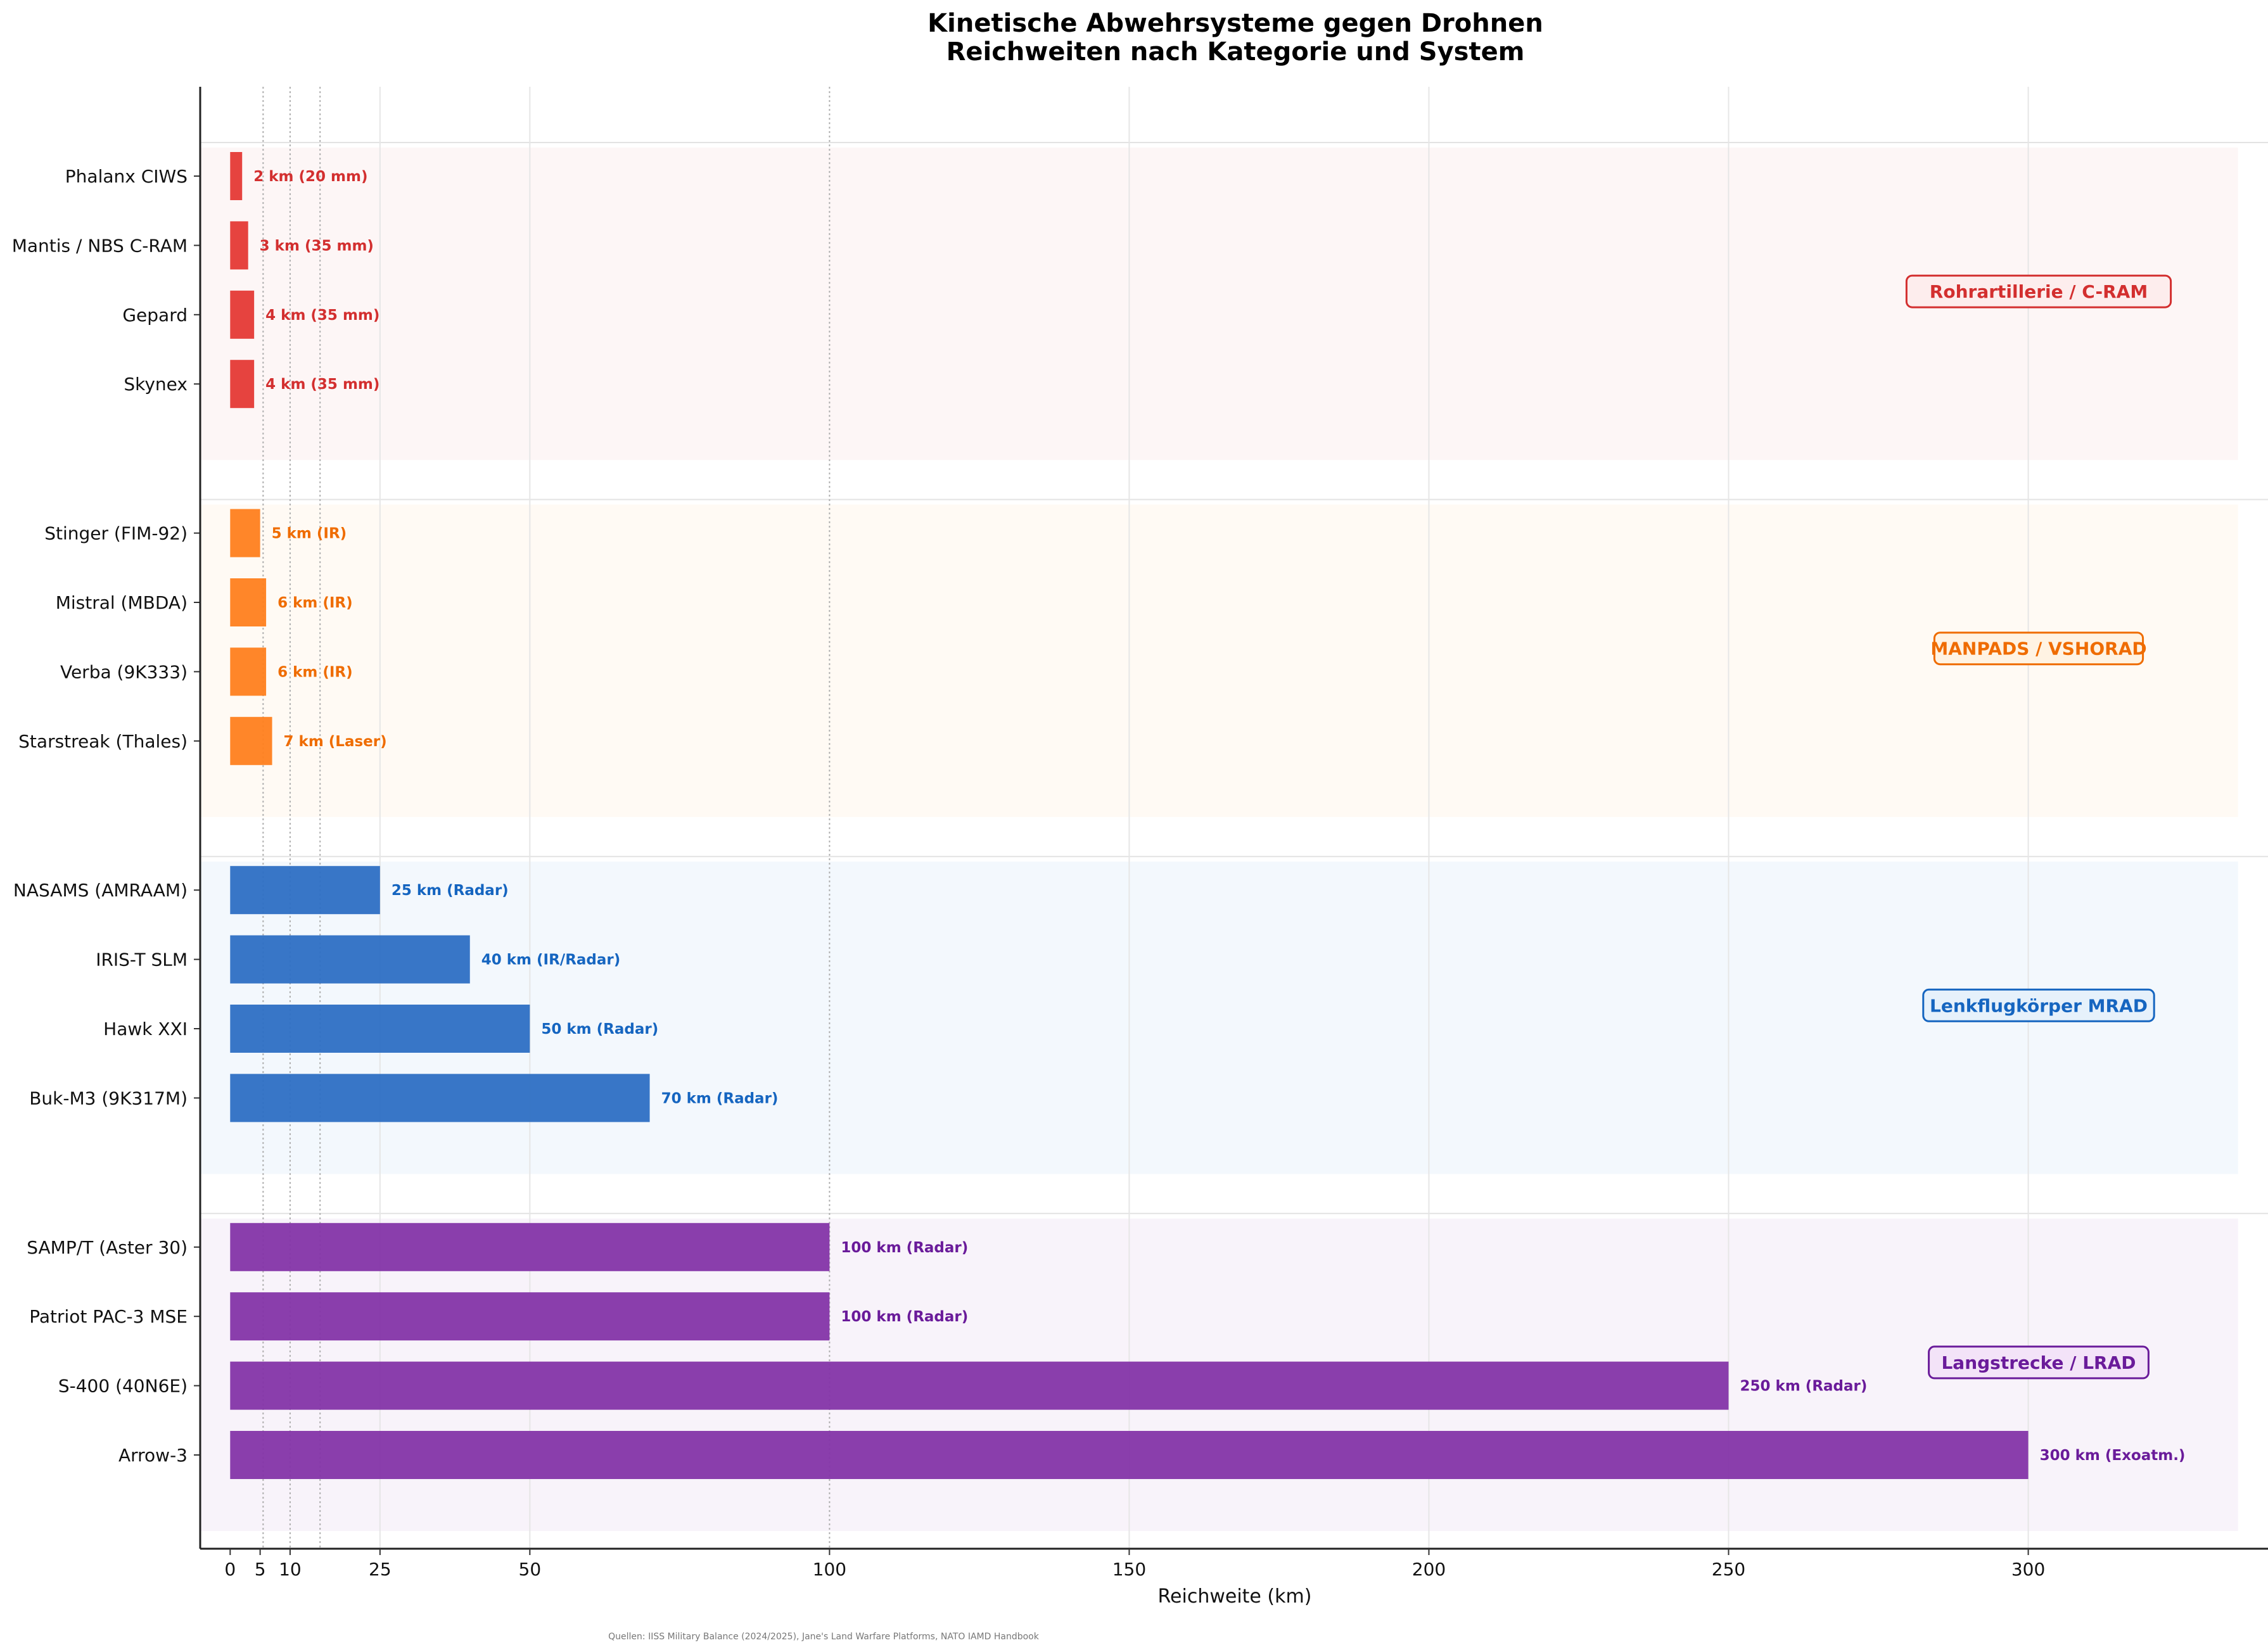 This screenshot has width=2268, height=1645. What do you see at coordinates (1804, 1387) in the screenshot?
I see `data-label: 250 km (Radar)` at bounding box center [1804, 1387].